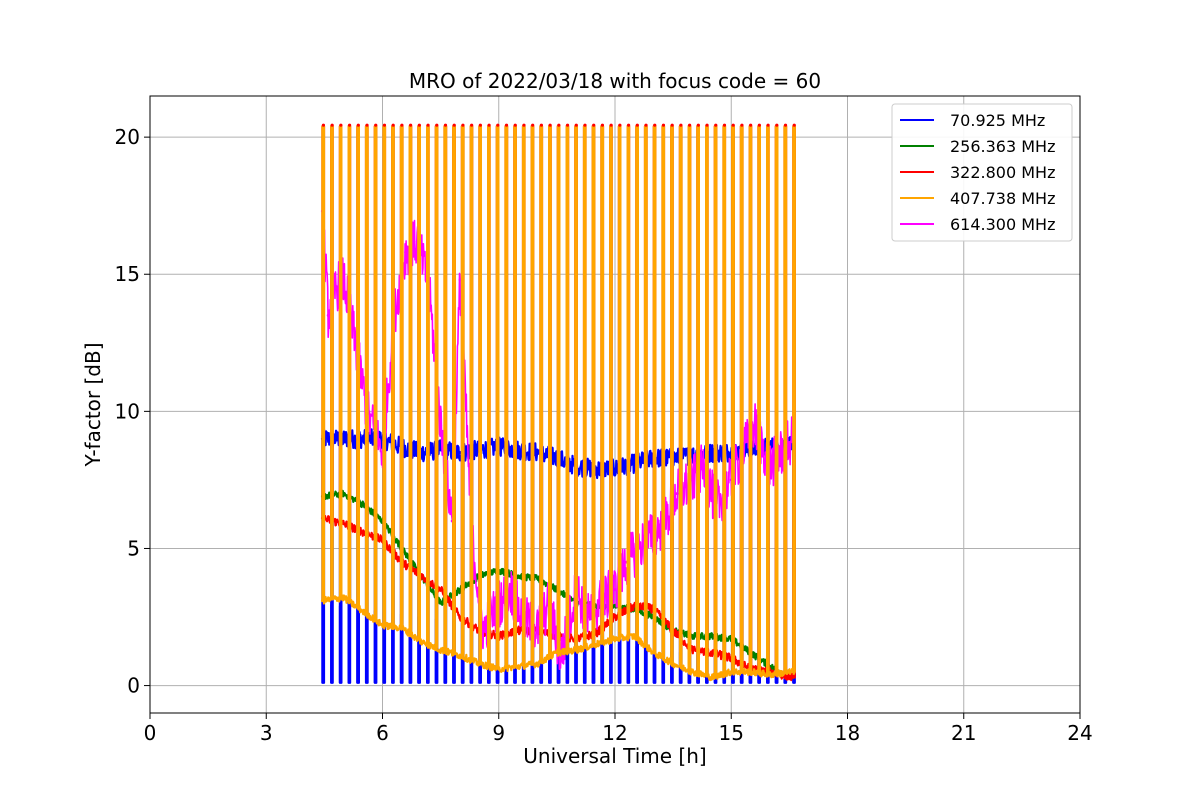 The width and height of the screenshot is (1200, 800). What do you see at coordinates (731, 733) in the screenshot?
I see `x-tick-label: 15` at bounding box center [731, 733].